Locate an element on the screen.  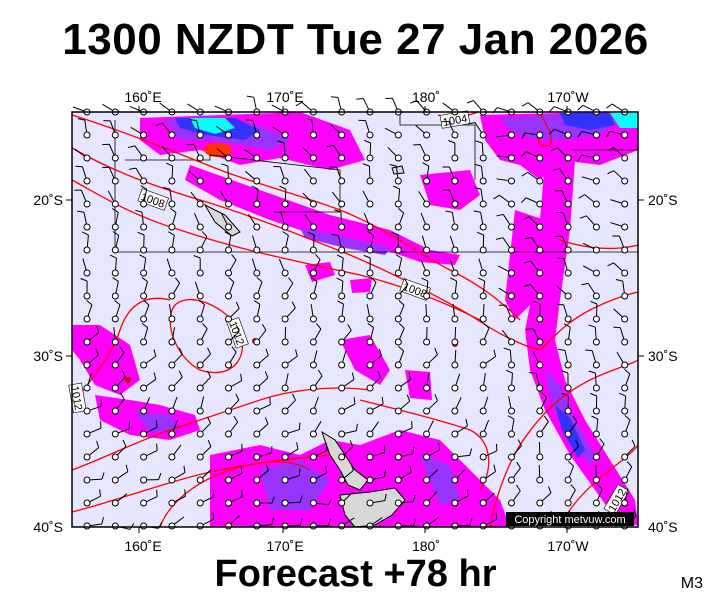
pressure-centre-marker is located at coordinates (128, 380).